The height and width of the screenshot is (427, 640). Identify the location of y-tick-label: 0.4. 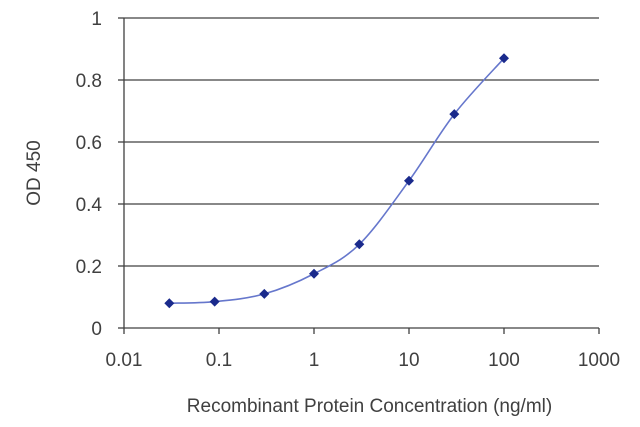
(89, 205).